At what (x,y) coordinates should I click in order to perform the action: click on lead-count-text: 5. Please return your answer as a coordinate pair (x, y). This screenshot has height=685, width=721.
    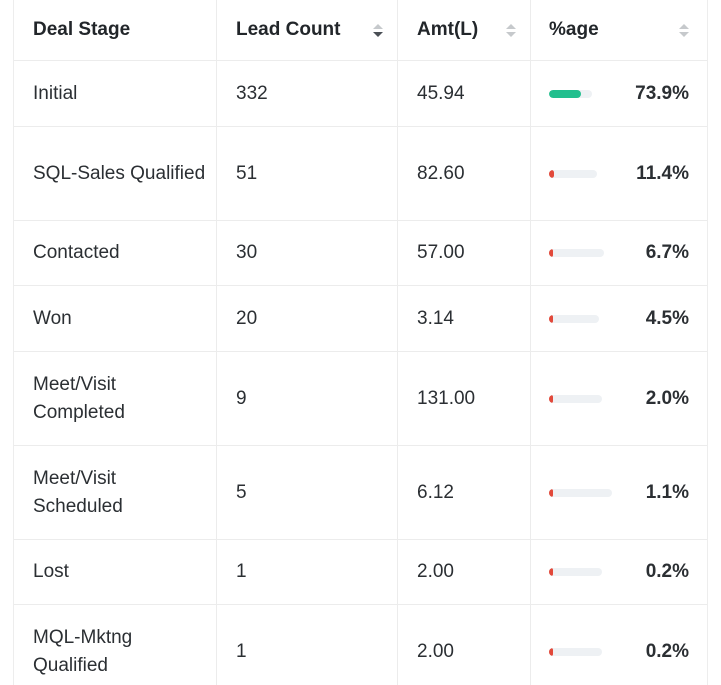
    Looking at the image, I should click on (241, 492).